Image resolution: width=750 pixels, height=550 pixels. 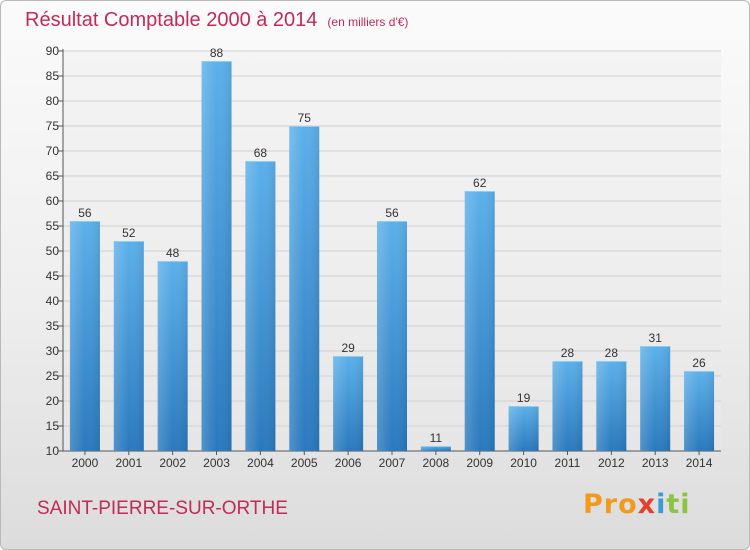 I want to click on data-label-2014: 26, so click(x=699, y=363).